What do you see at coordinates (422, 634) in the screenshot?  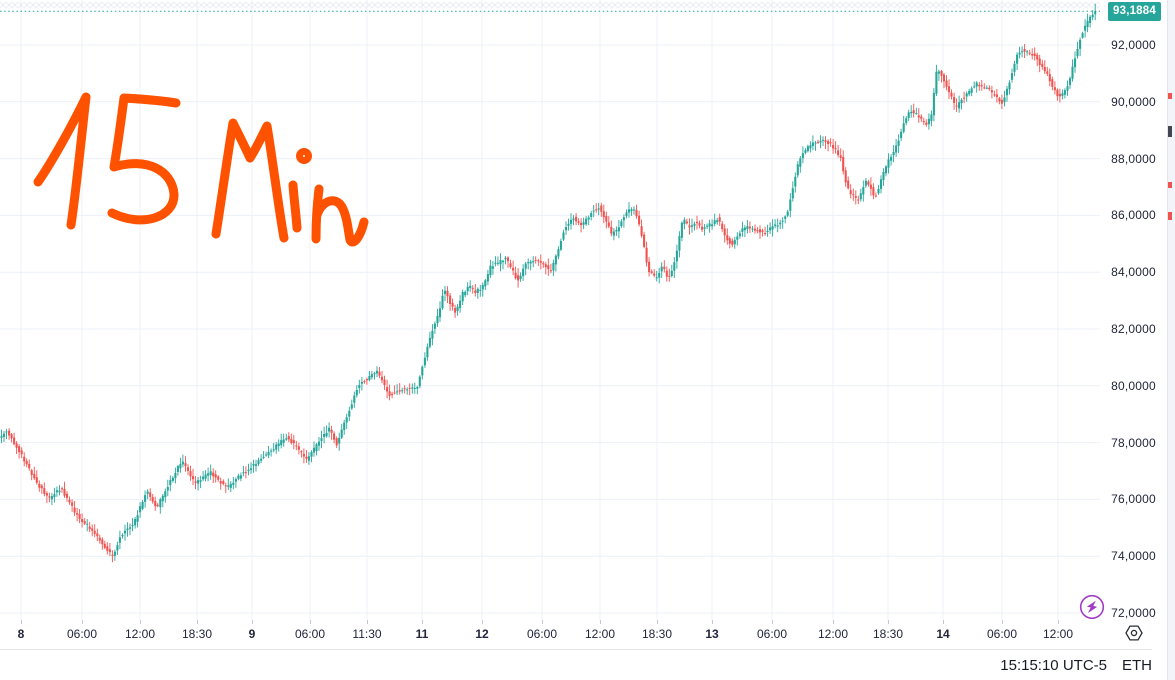 I see `time-axis-label: 11` at bounding box center [422, 634].